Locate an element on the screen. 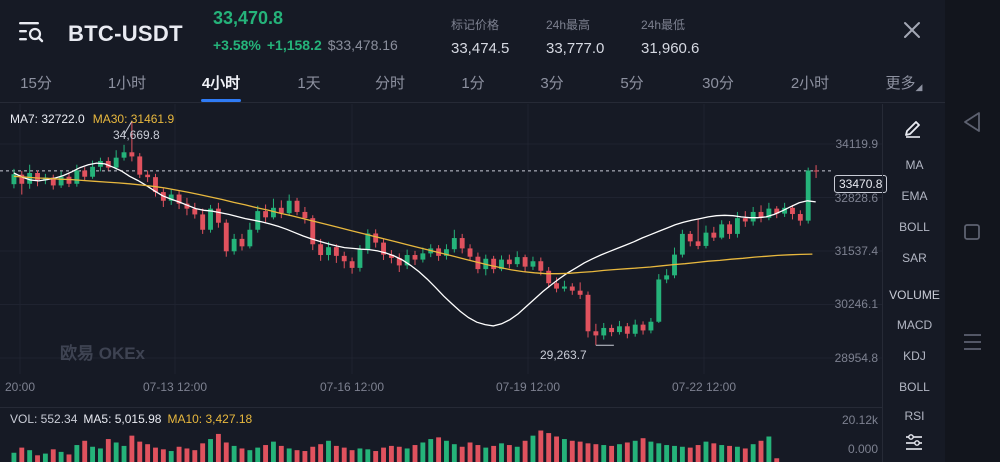 The height and width of the screenshot is (462, 1000). stat-value: 33,474.5 is located at coordinates (480, 48).